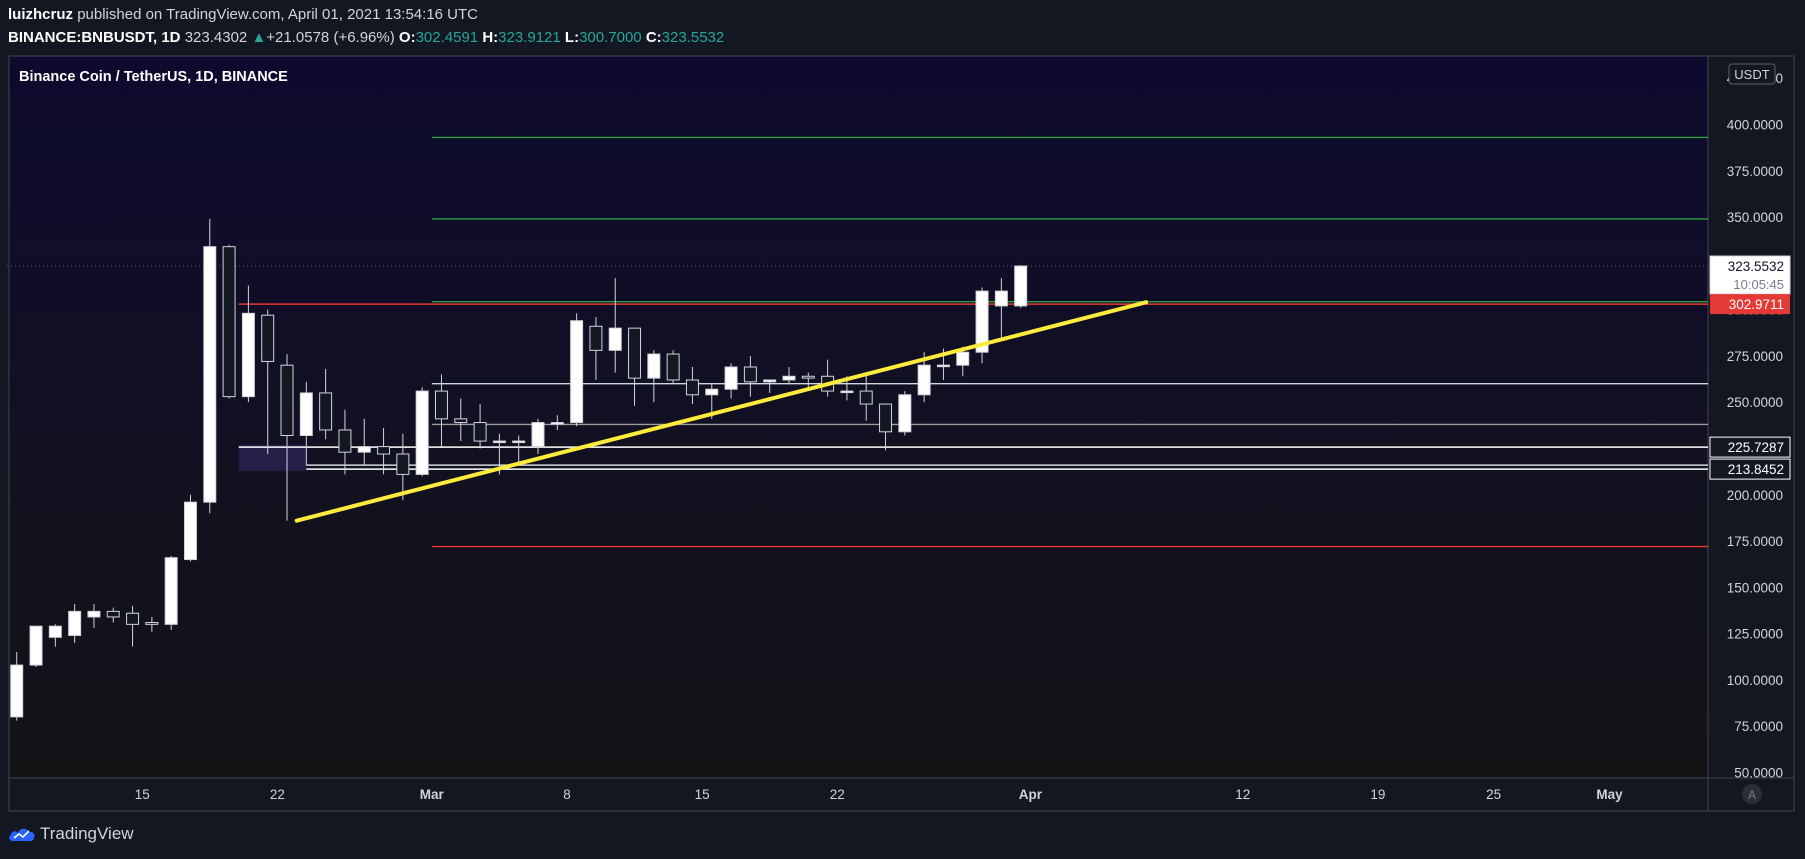  Describe the element at coordinates (1755, 124) in the screenshot. I see `y-tick-label: 400.0000` at that location.